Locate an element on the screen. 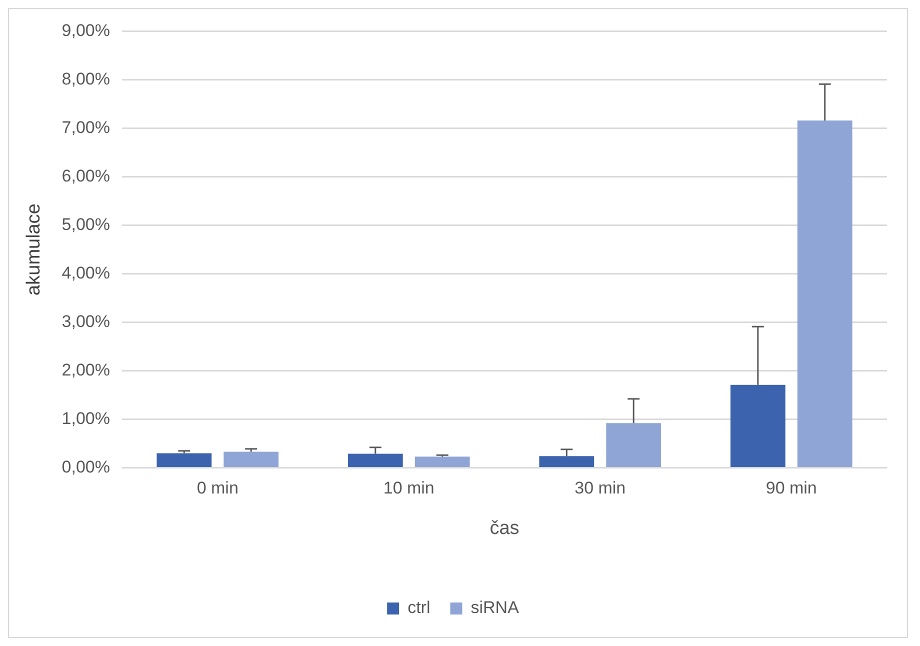 This screenshot has height=646, width=920. y-tick-label: 5,00% is located at coordinates (86, 224).